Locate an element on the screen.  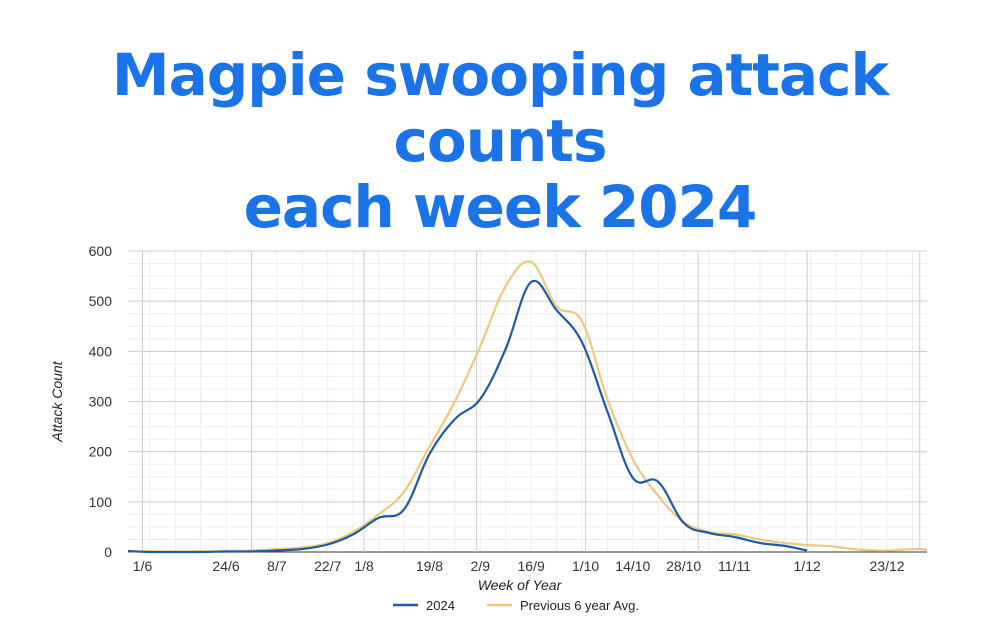
y-tick-label: 0 is located at coordinates (108, 552).